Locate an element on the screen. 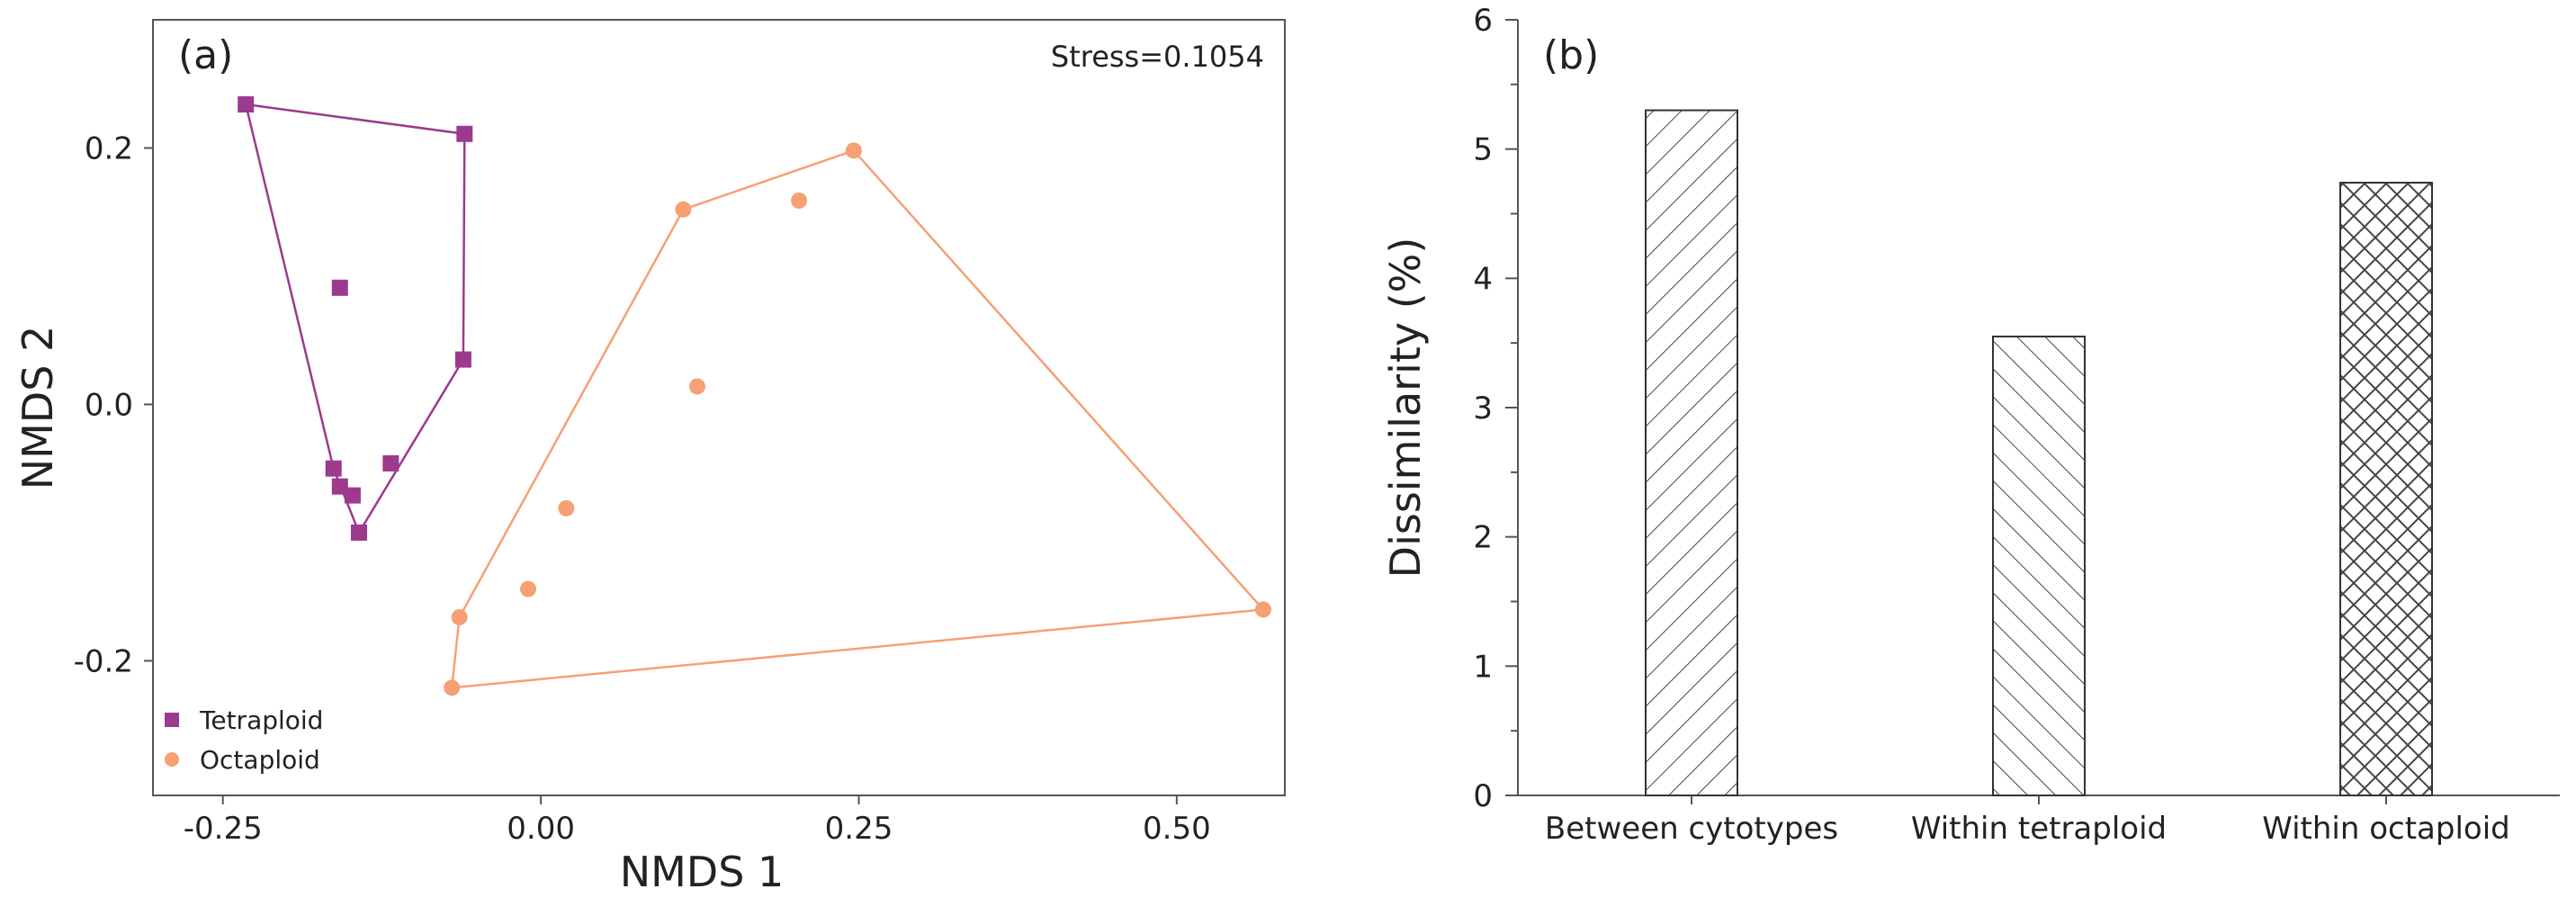 The height and width of the screenshot is (907, 2576). tetraploid-hull is located at coordinates (355, 319).